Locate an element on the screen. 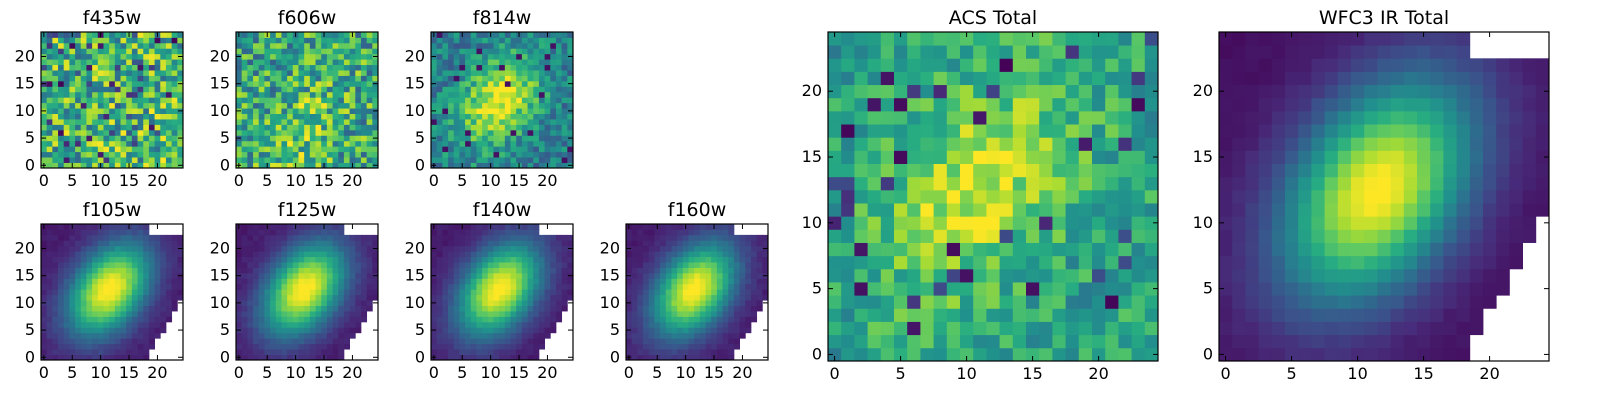  y-tick-label: 15 is located at coordinates (415, 275).